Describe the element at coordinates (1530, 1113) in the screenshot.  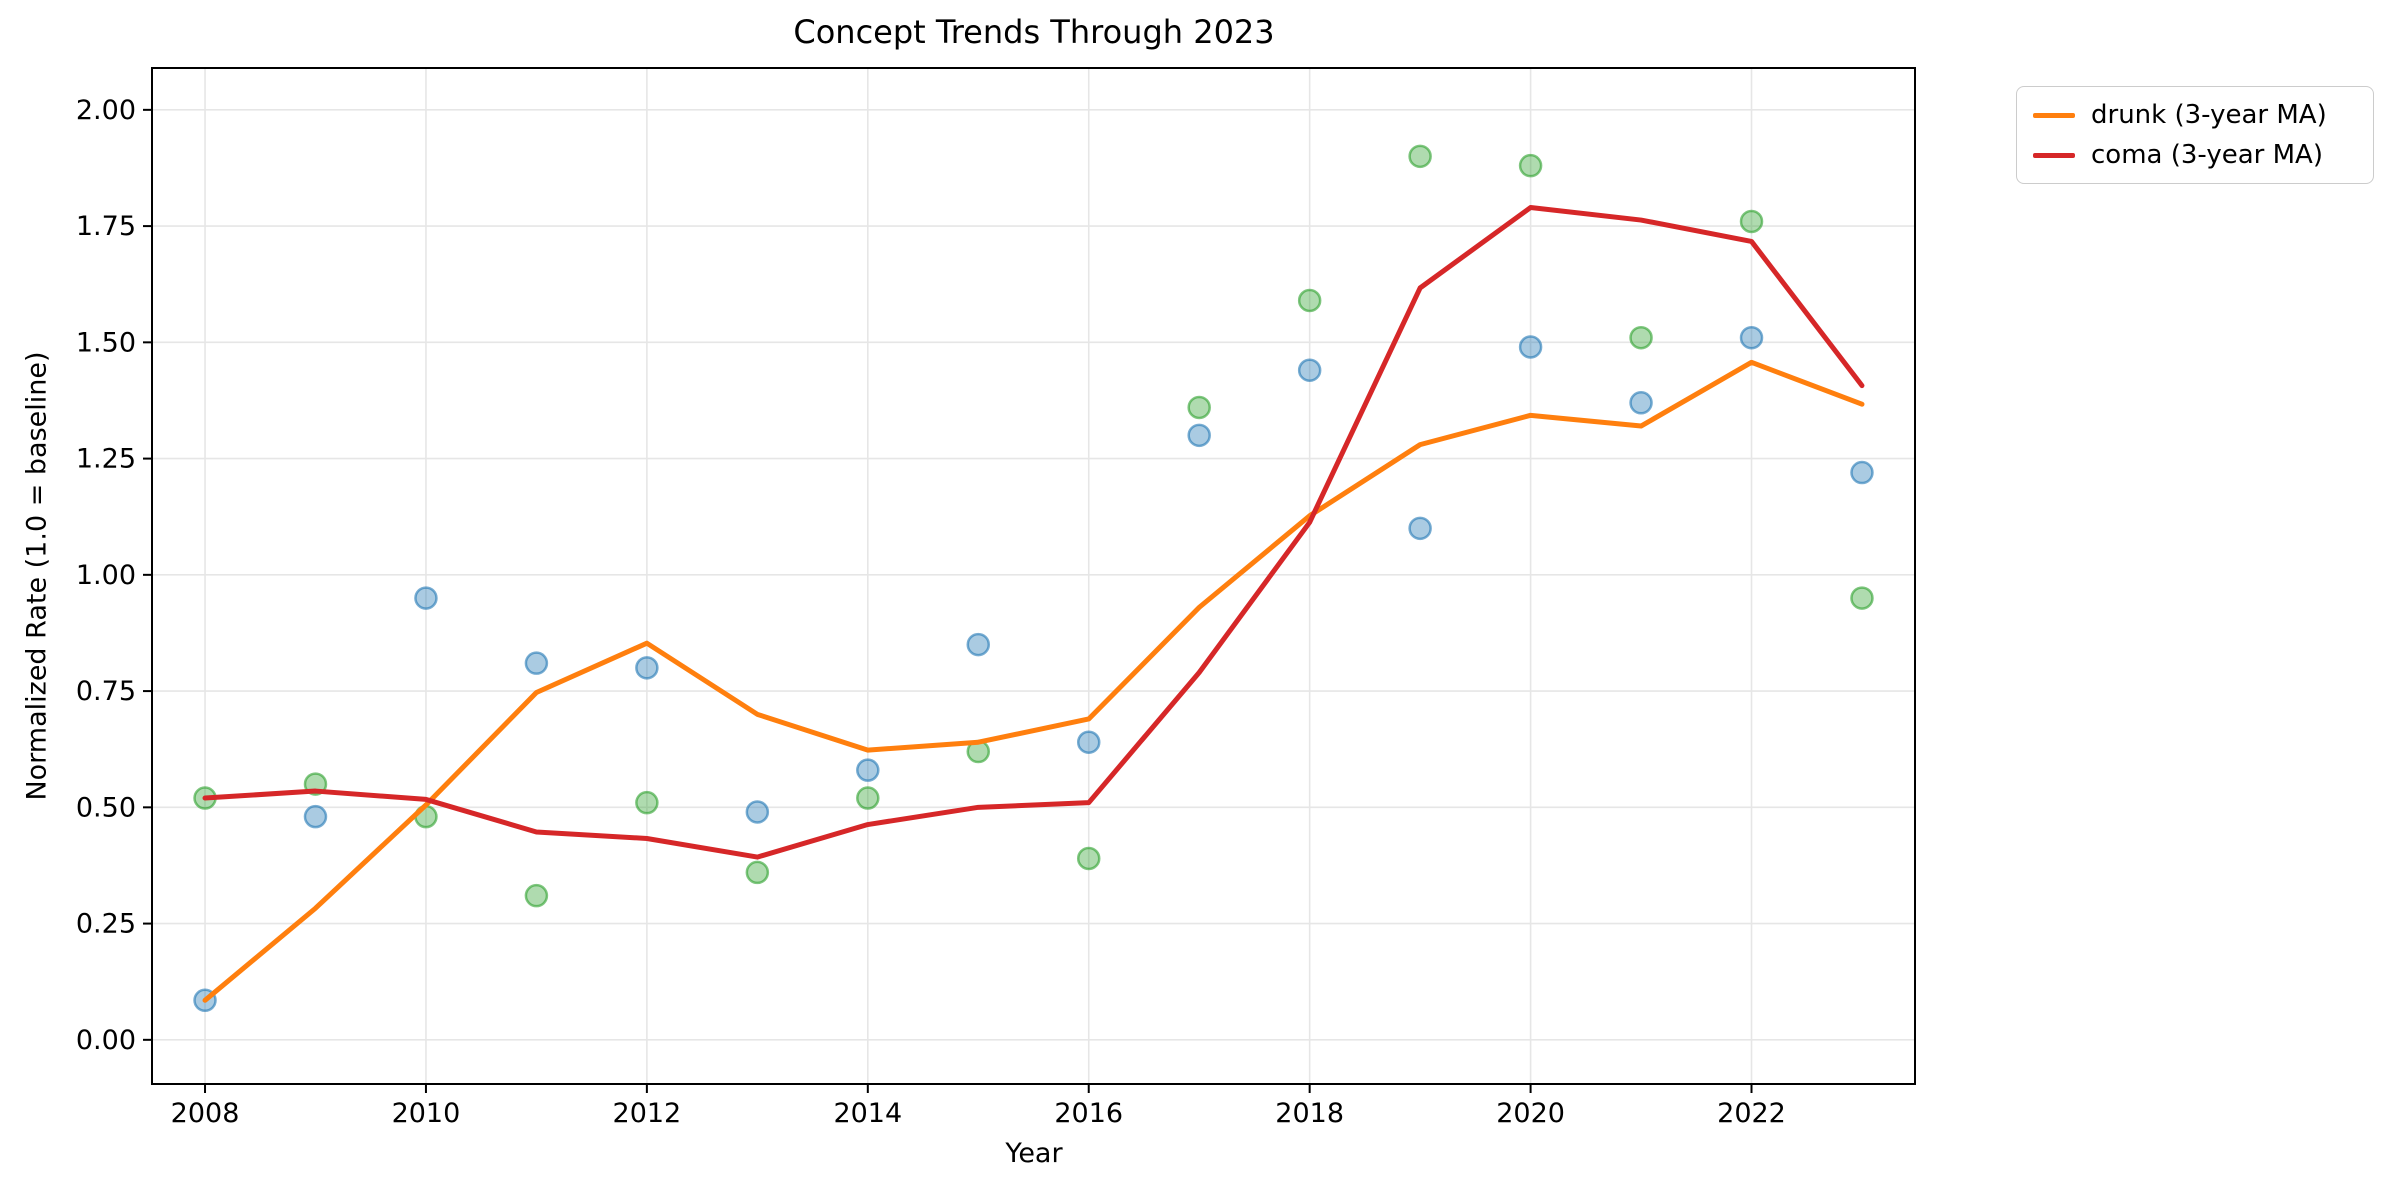
I see `x-tick-label: 2020` at that location.